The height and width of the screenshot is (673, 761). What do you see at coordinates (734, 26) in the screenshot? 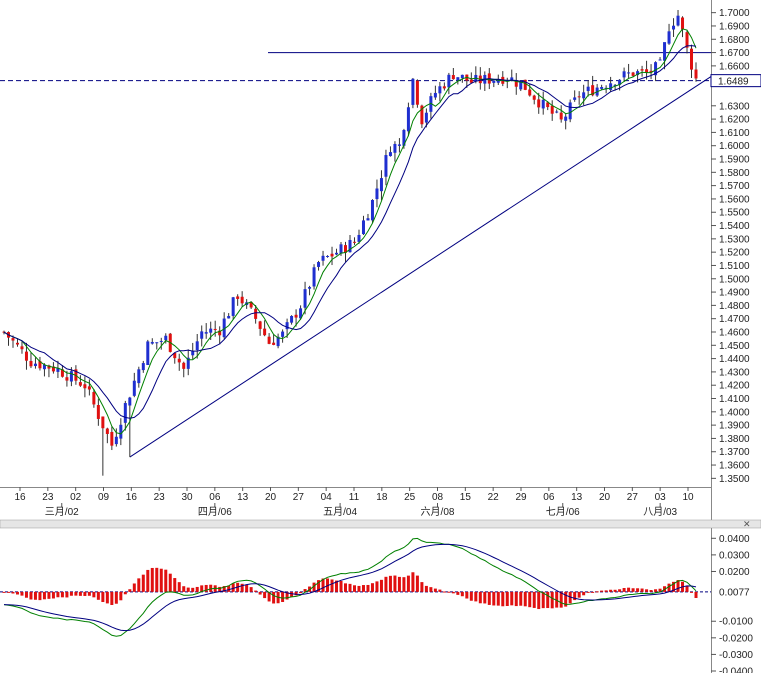
I see `price-tick-label: 1.6900` at bounding box center [734, 26].